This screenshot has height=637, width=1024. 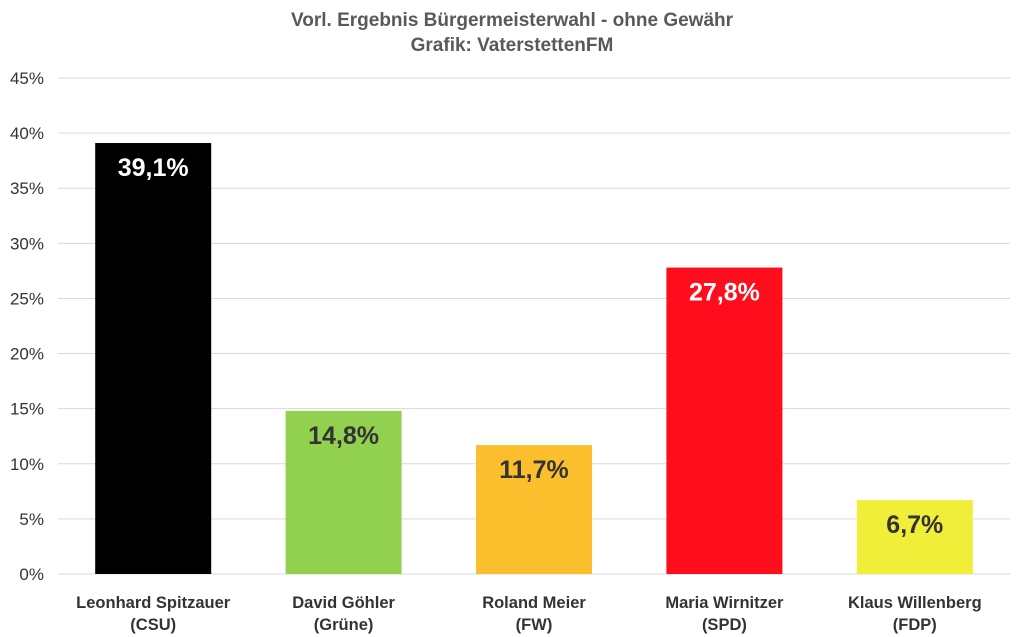 What do you see at coordinates (724, 603) in the screenshot?
I see `x-tick-label-name: Maria Wirnitzer` at bounding box center [724, 603].